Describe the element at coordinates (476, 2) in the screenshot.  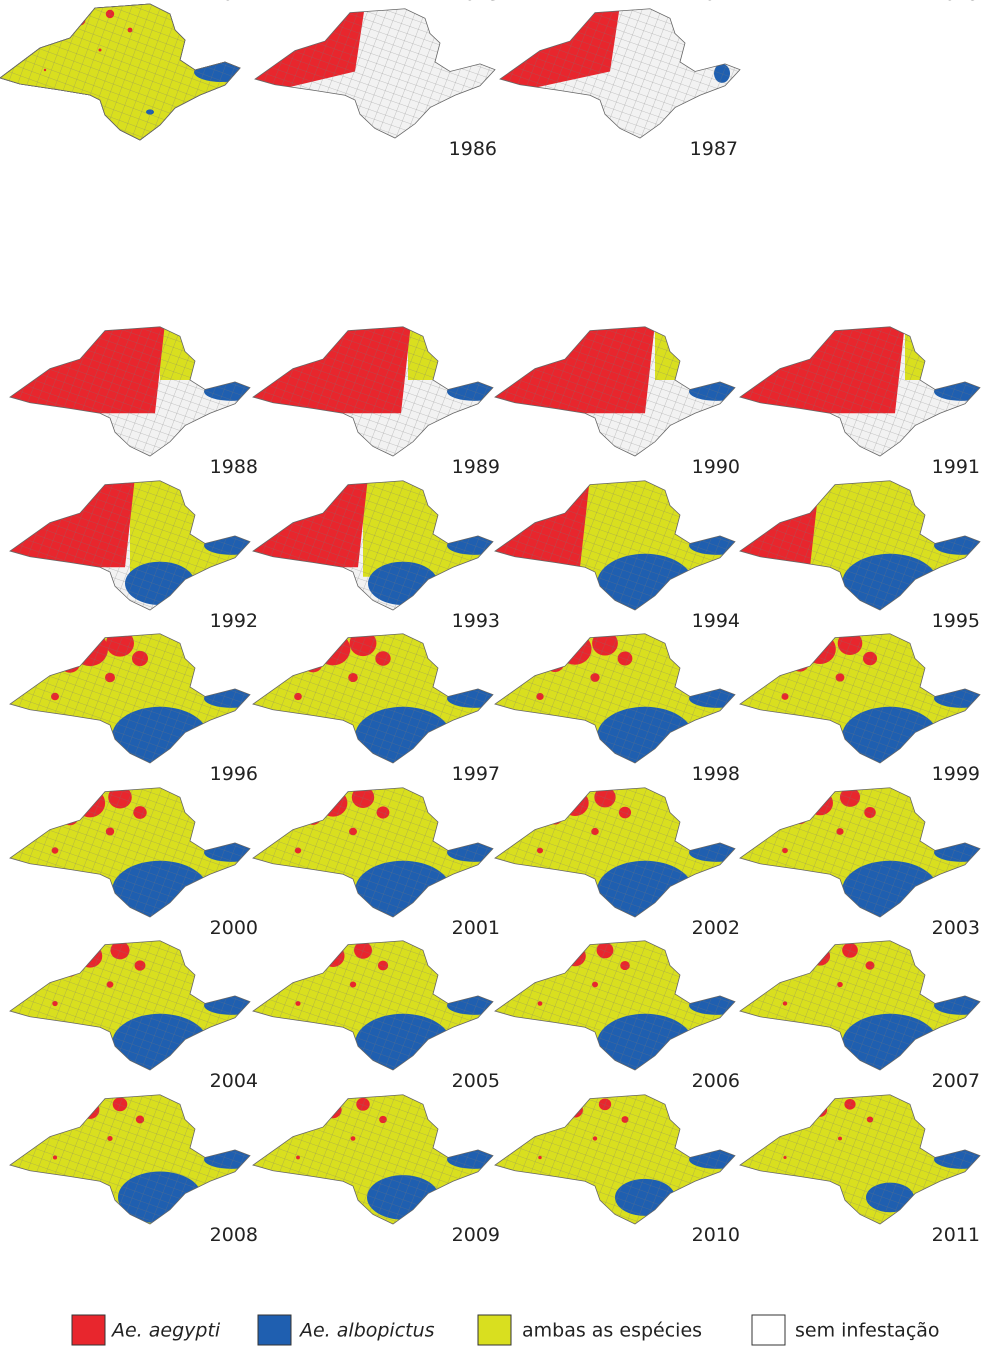
I see `year-label: 2013` at that location.